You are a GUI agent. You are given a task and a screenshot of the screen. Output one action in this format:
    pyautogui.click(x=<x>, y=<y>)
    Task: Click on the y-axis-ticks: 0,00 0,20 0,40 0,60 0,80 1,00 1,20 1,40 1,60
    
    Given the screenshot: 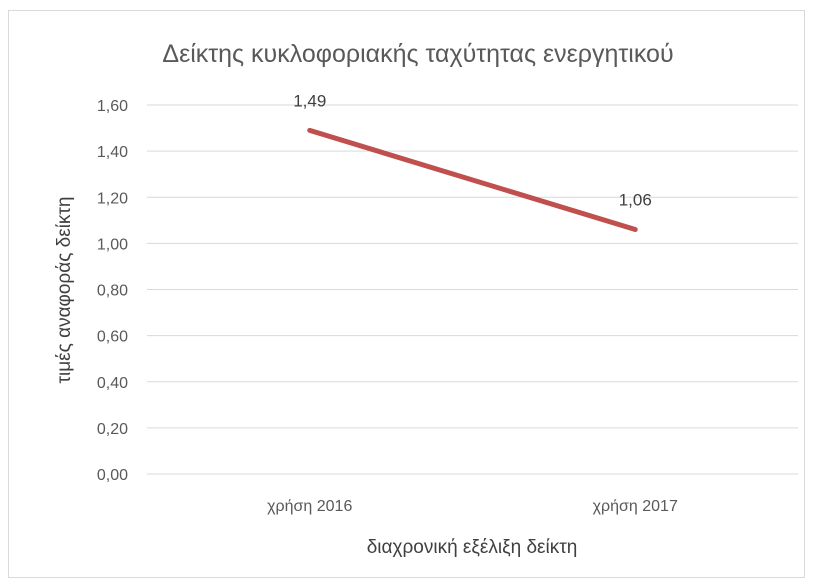 What is the action you would take?
    pyautogui.click(x=112, y=291)
    